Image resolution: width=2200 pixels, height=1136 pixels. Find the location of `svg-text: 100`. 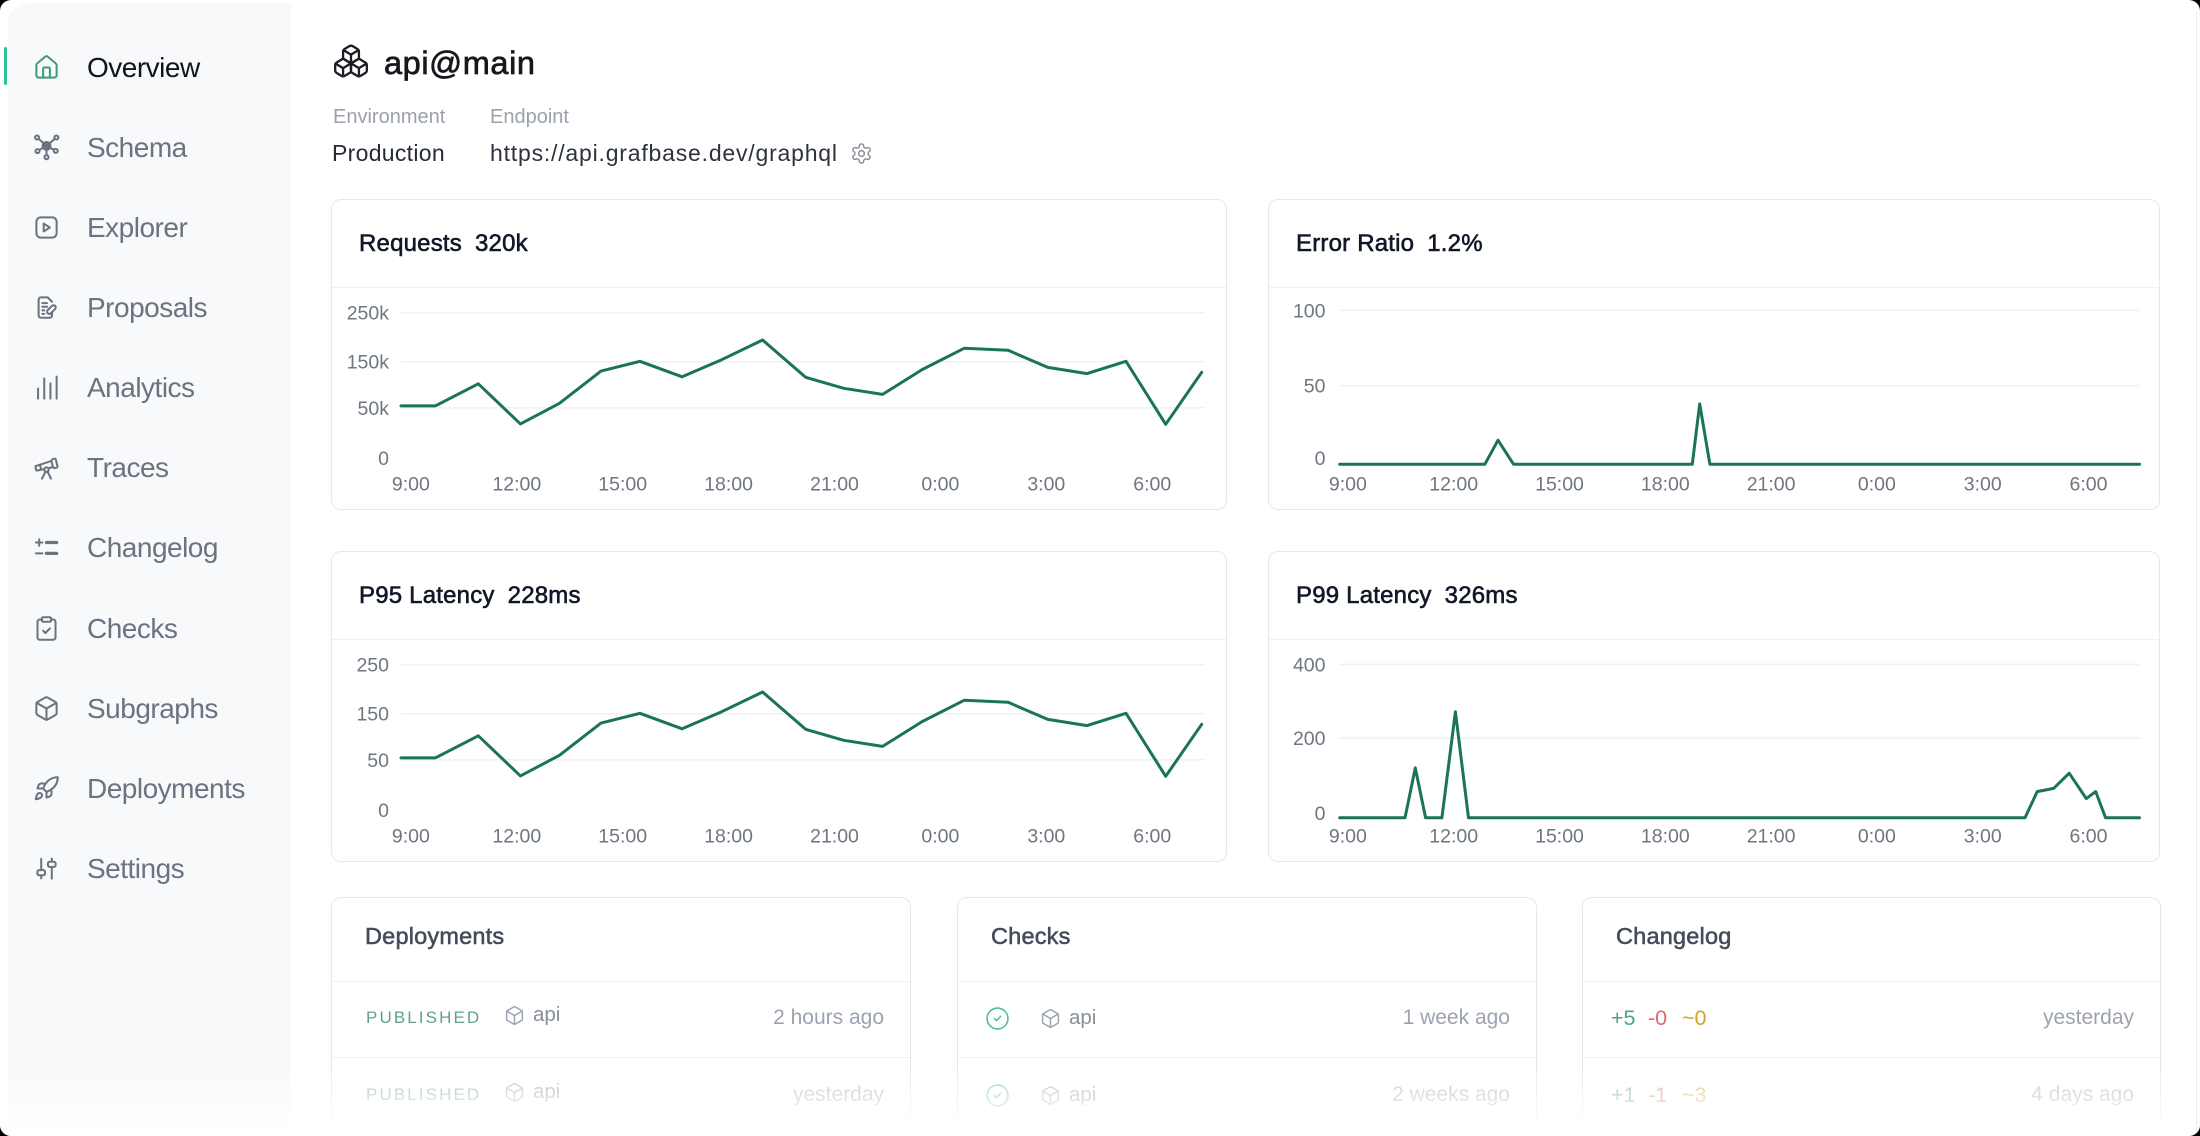

svg-text: 100 is located at coordinates (1309, 311).